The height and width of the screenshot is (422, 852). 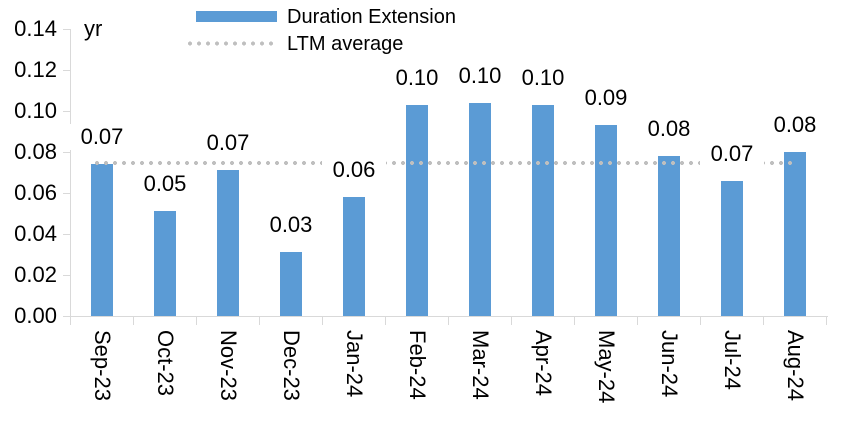 What do you see at coordinates (233, 43) in the screenshot?
I see `legend-ltm-average-dotted-line-swatch` at bounding box center [233, 43].